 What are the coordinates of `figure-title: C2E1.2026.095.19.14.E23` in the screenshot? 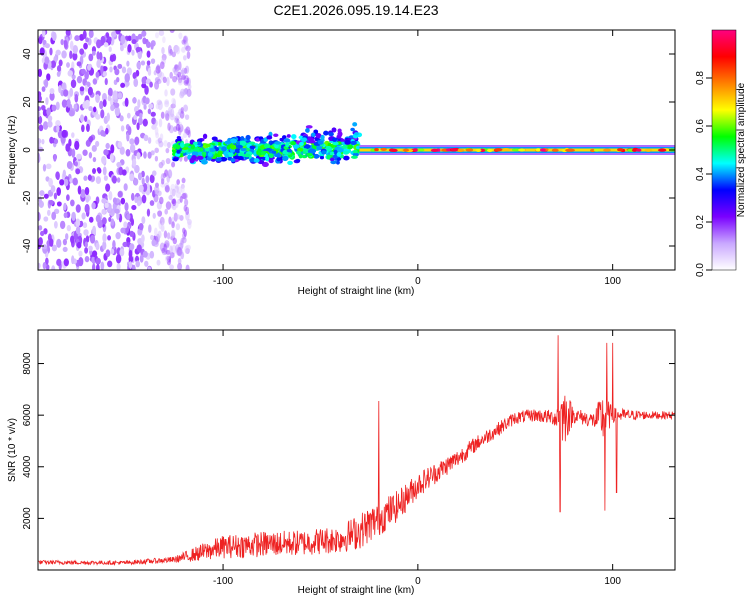 It's located at (355, 10).